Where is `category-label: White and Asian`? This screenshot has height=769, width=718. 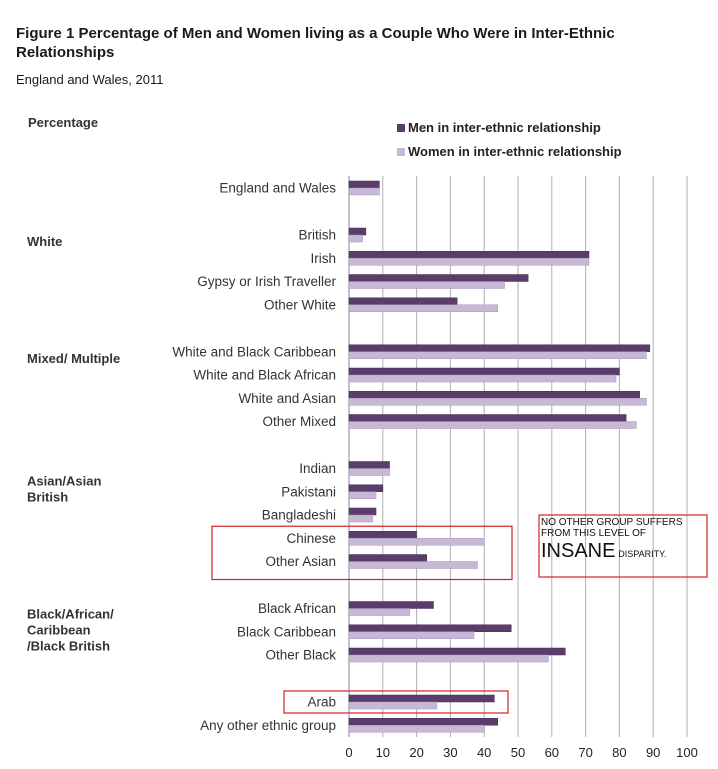 category-label: White and Asian is located at coordinates (287, 398).